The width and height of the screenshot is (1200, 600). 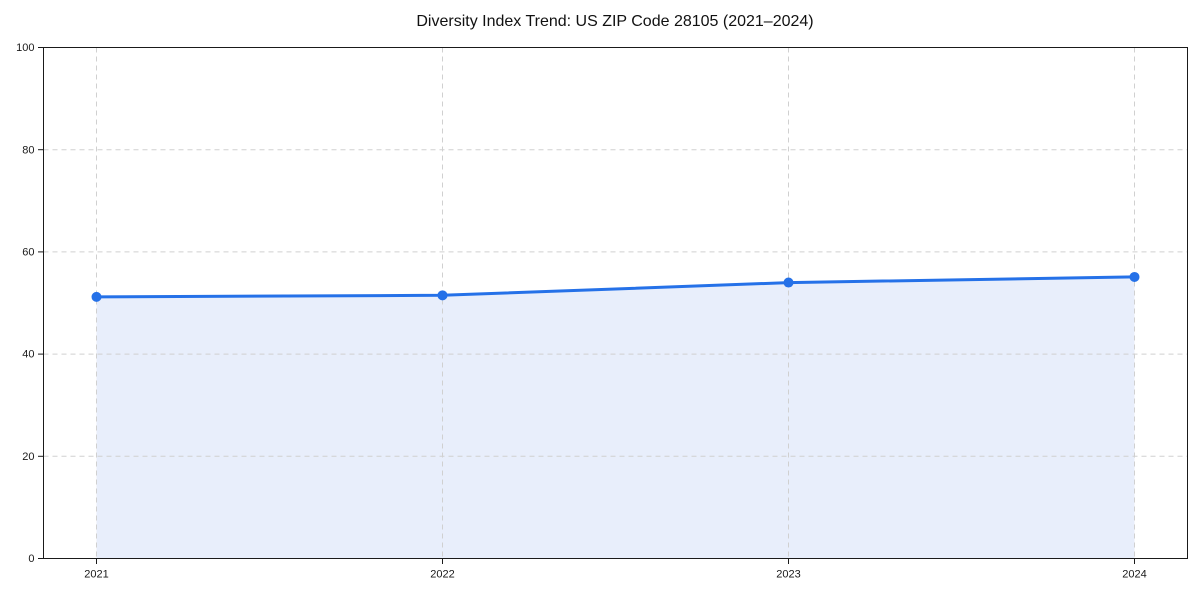 I want to click on y-tick-label-60: 60, so click(x=28, y=253).